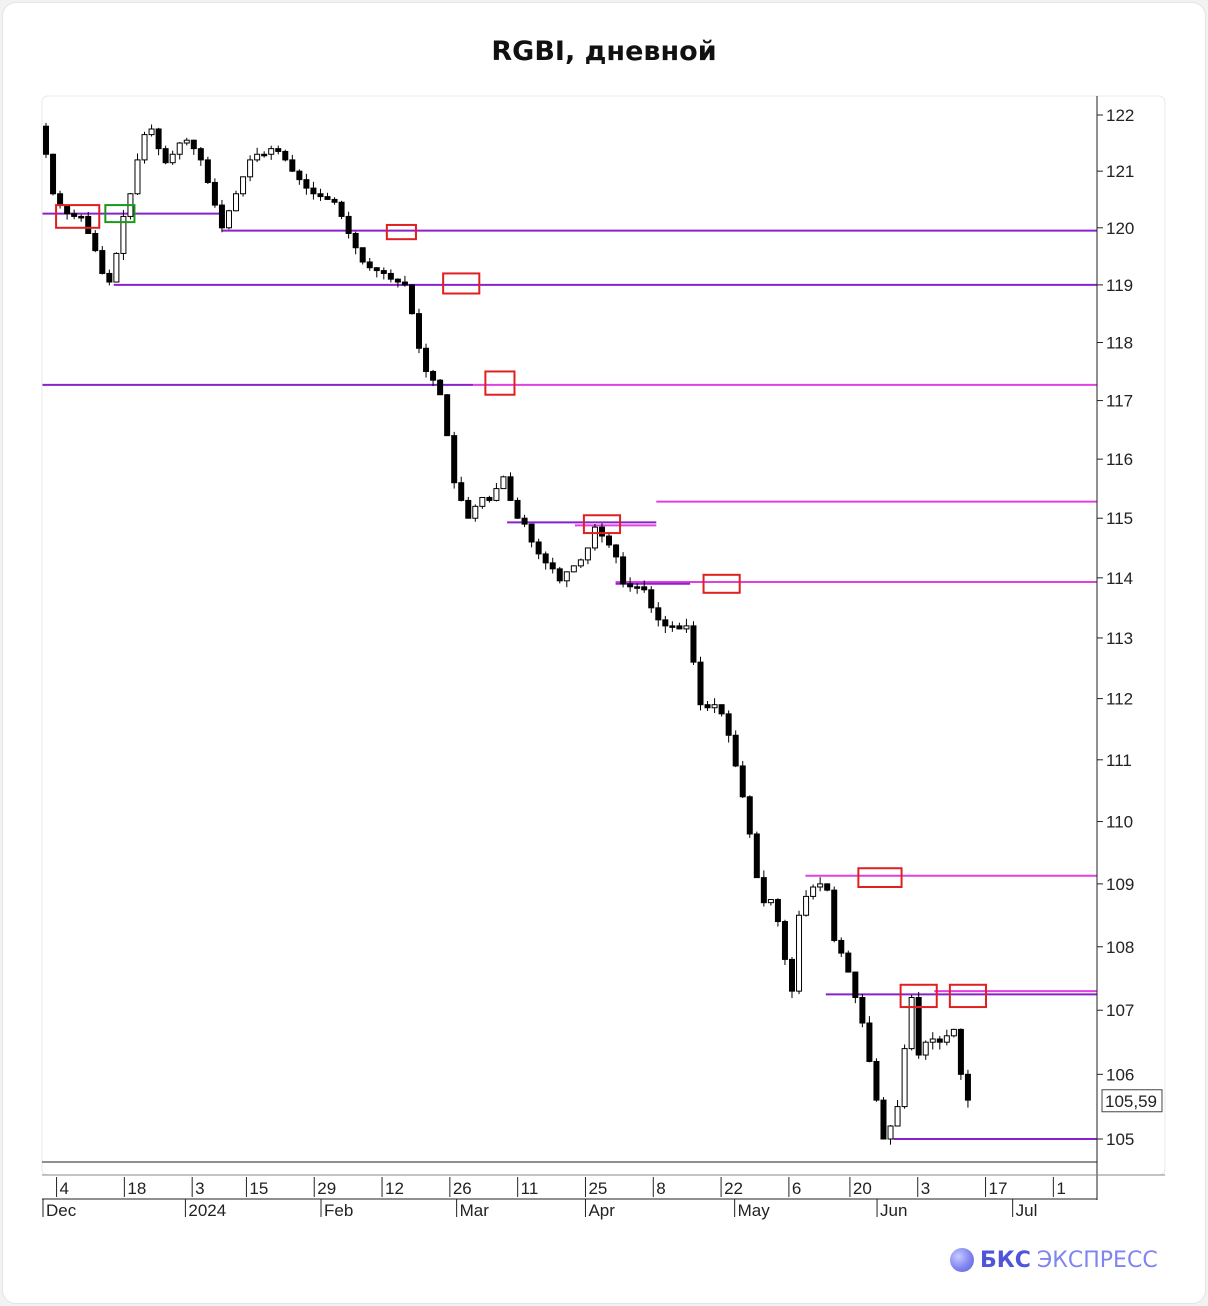 Image resolution: width=1208 pixels, height=1306 pixels. I want to click on last-price-label: 105,59, so click(1131, 1101).